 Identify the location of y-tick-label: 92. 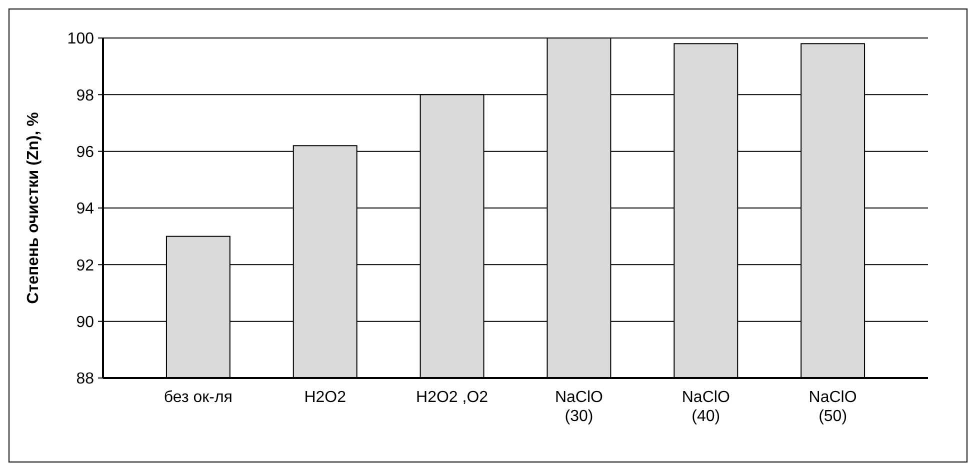
(85, 265).